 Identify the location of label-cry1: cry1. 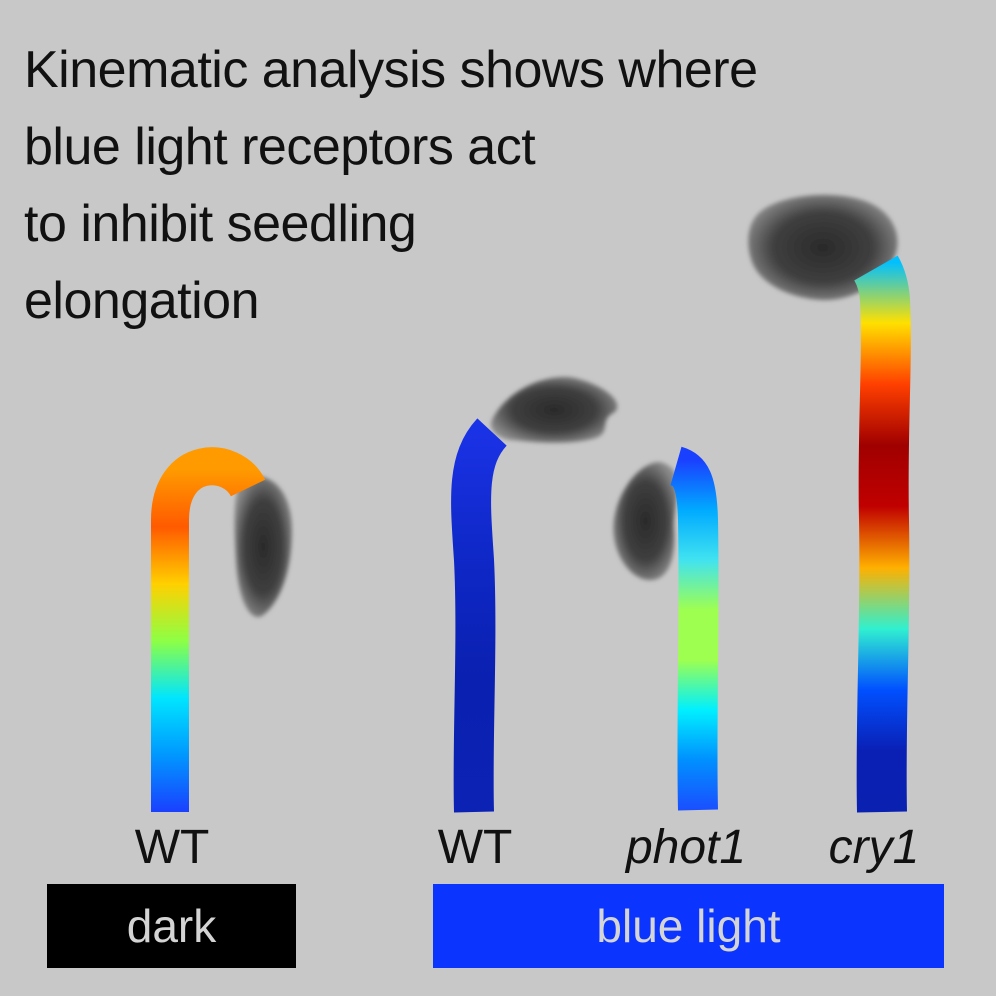
(874, 847).